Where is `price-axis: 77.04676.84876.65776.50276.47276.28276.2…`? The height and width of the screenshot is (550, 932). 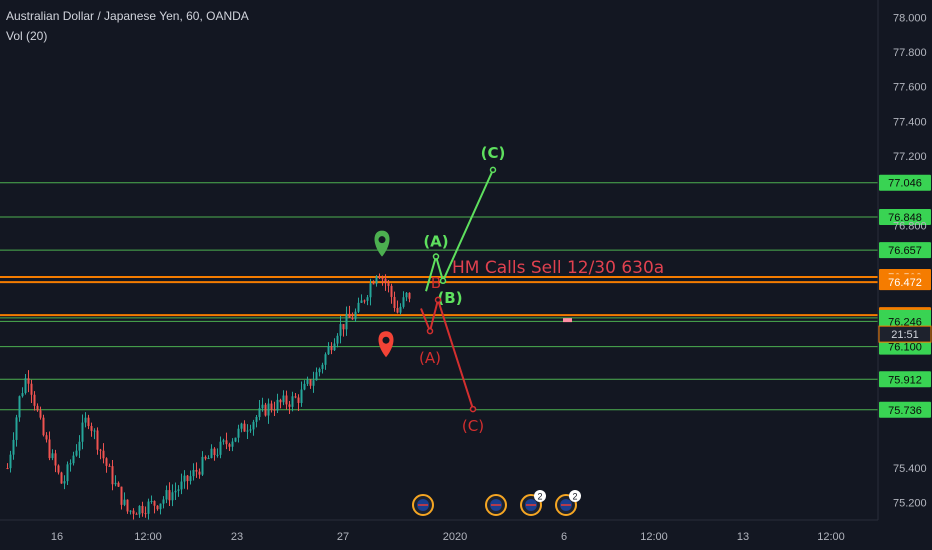 price-axis: 77.04676.84876.65776.50276.47276.28276.2… is located at coordinates (905, 261).